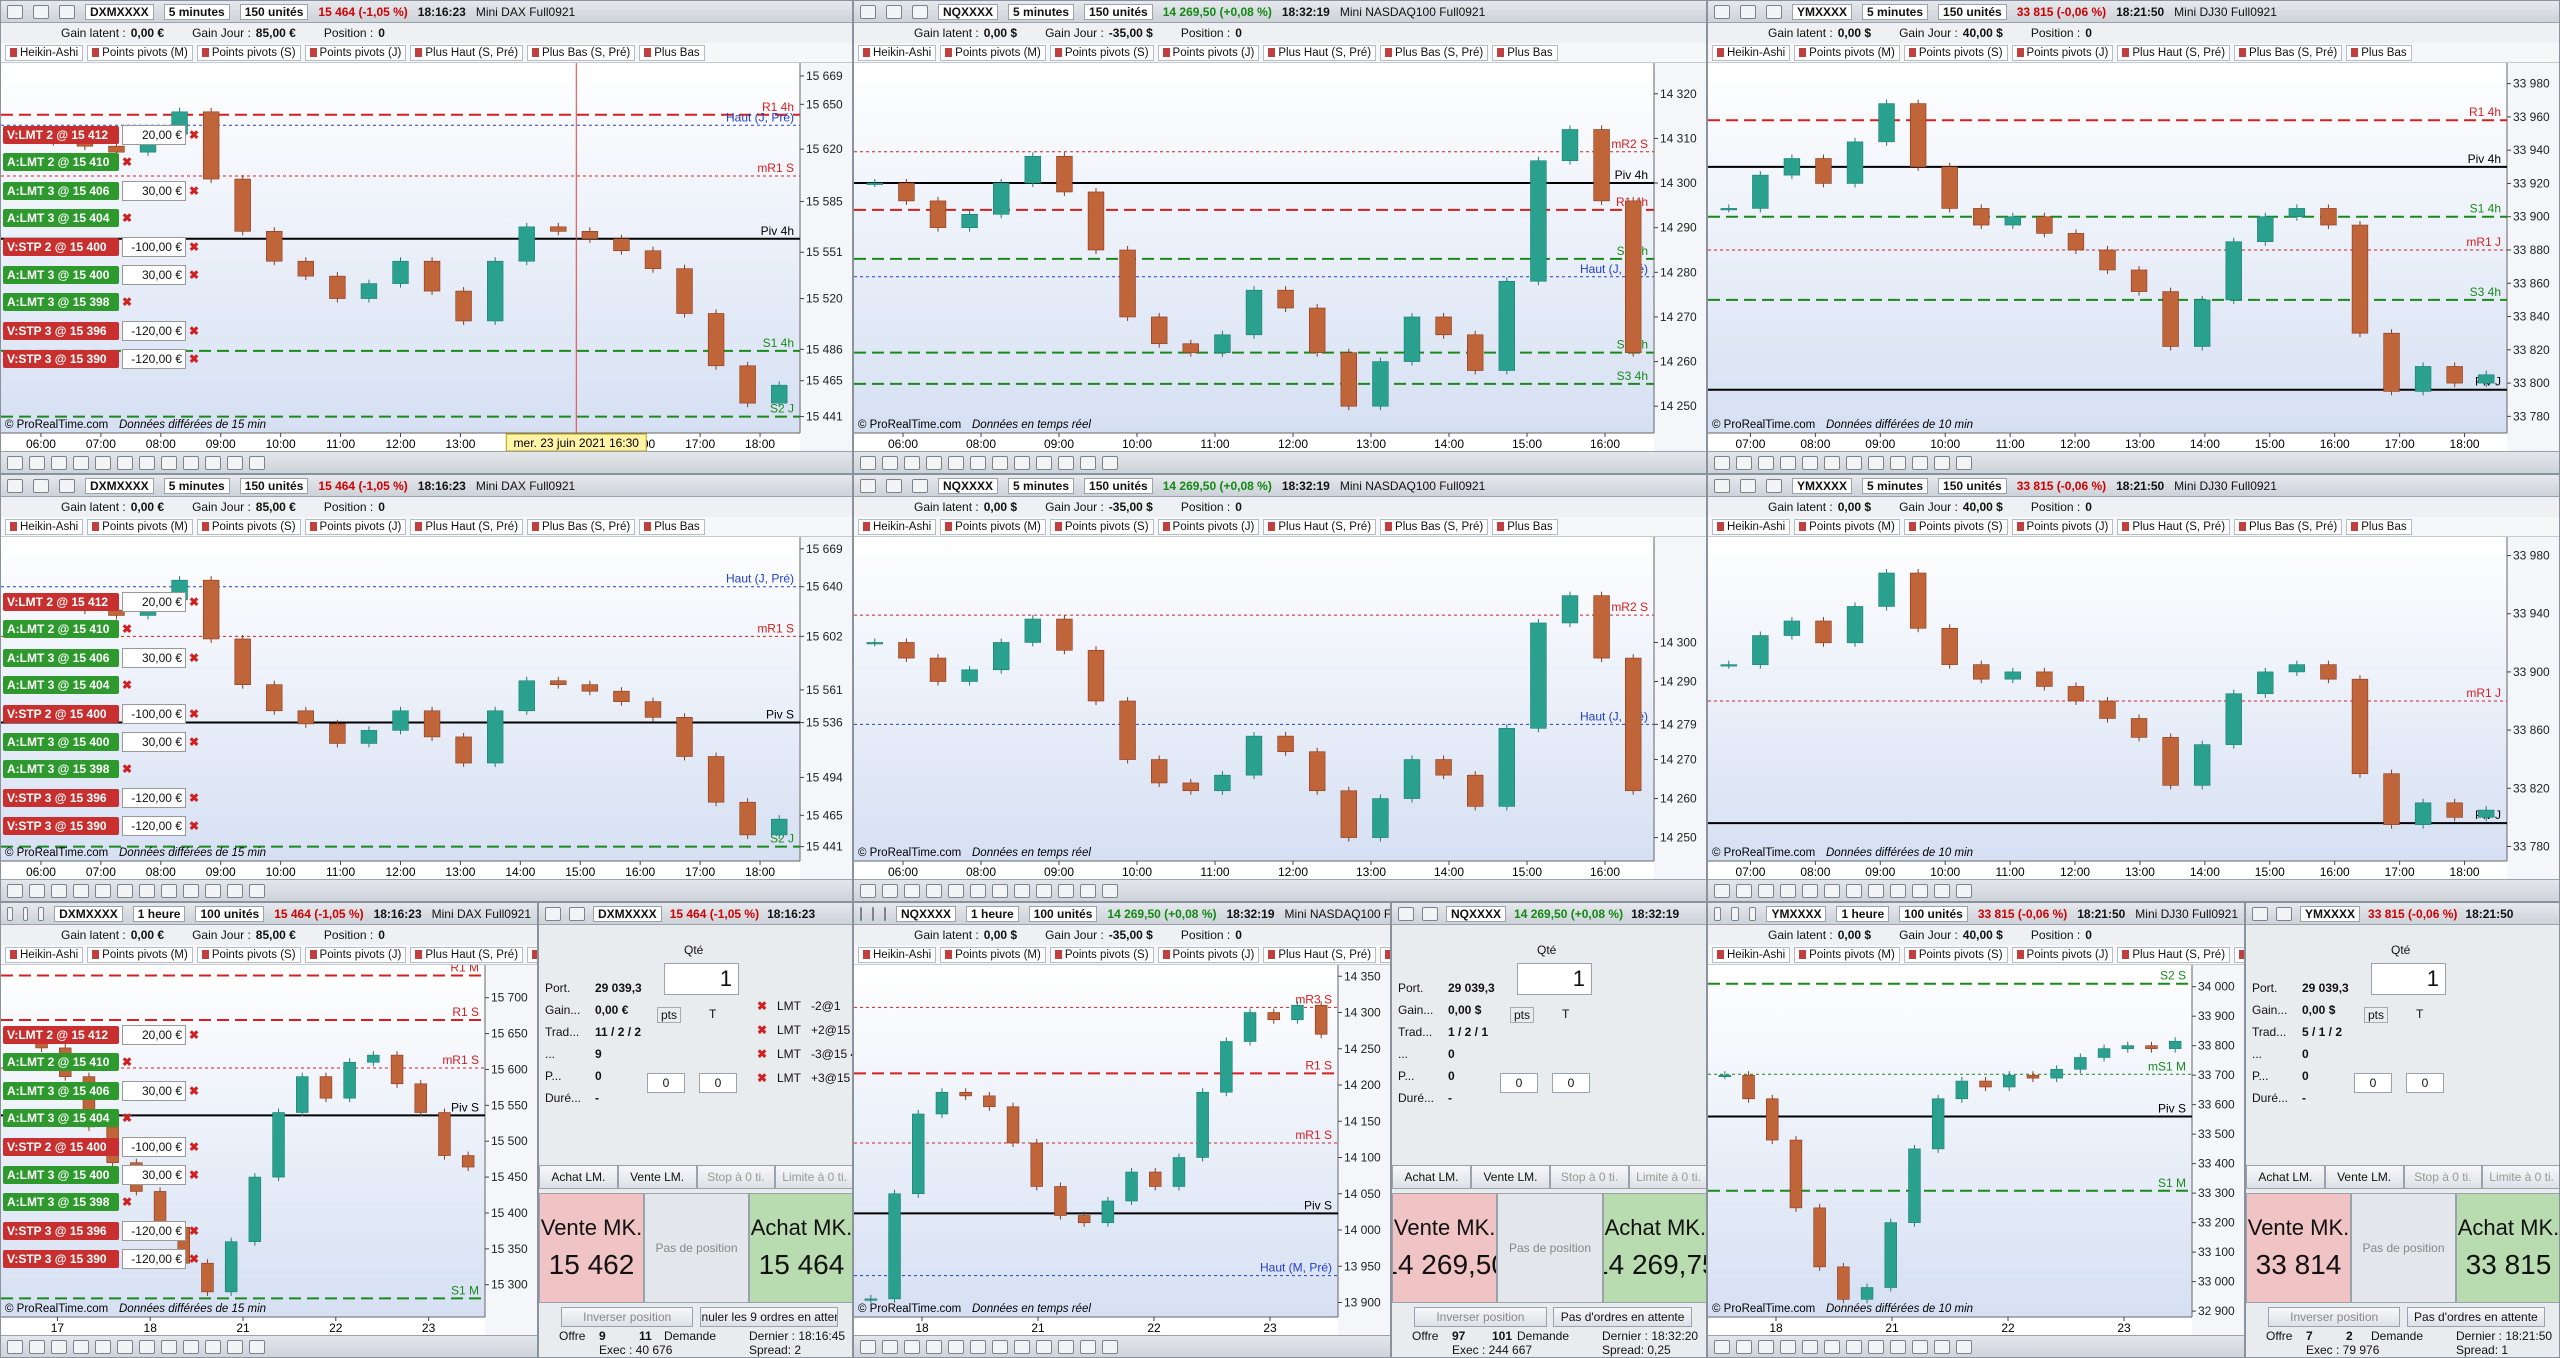 Image resolution: width=2560 pixels, height=1358 pixels. Describe the element at coordinates (1623, 1317) in the screenshot. I see `cancel-orders: Pas d'ordres en attente` at that location.